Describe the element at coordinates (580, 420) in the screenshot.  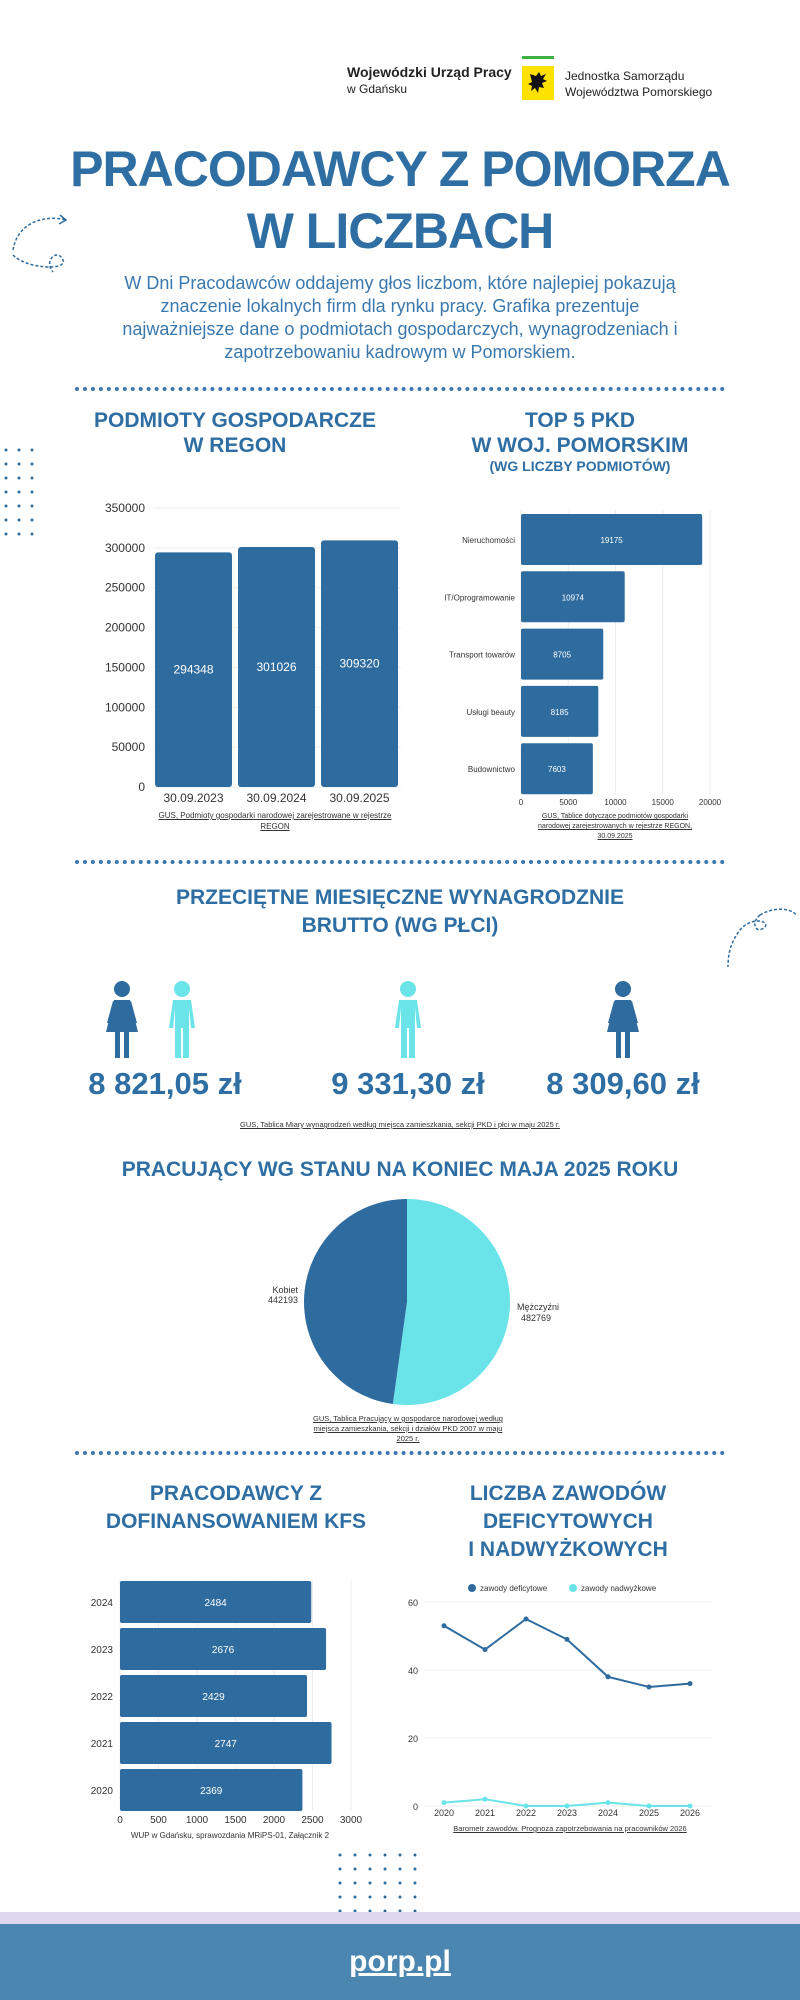
I see `pkd-heading-line1: TOP 5 PKD` at that location.